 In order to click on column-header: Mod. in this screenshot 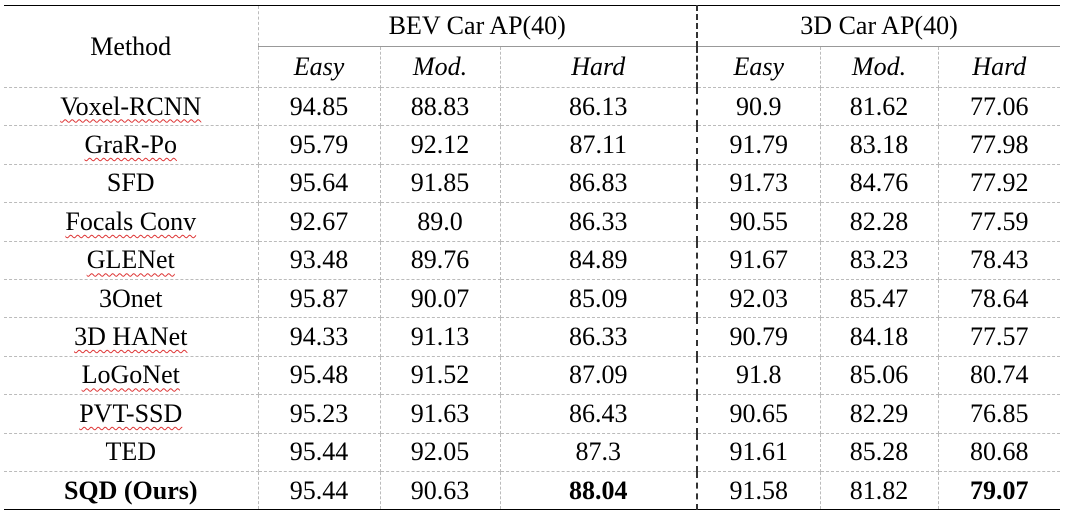, I will do `click(440, 67)`.